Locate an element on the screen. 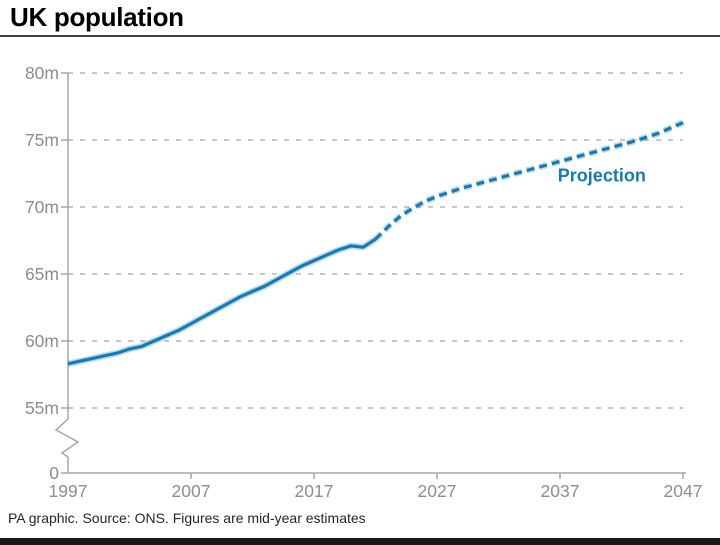 The width and height of the screenshot is (720, 545). y-zero-label: 0 is located at coordinates (54, 473).